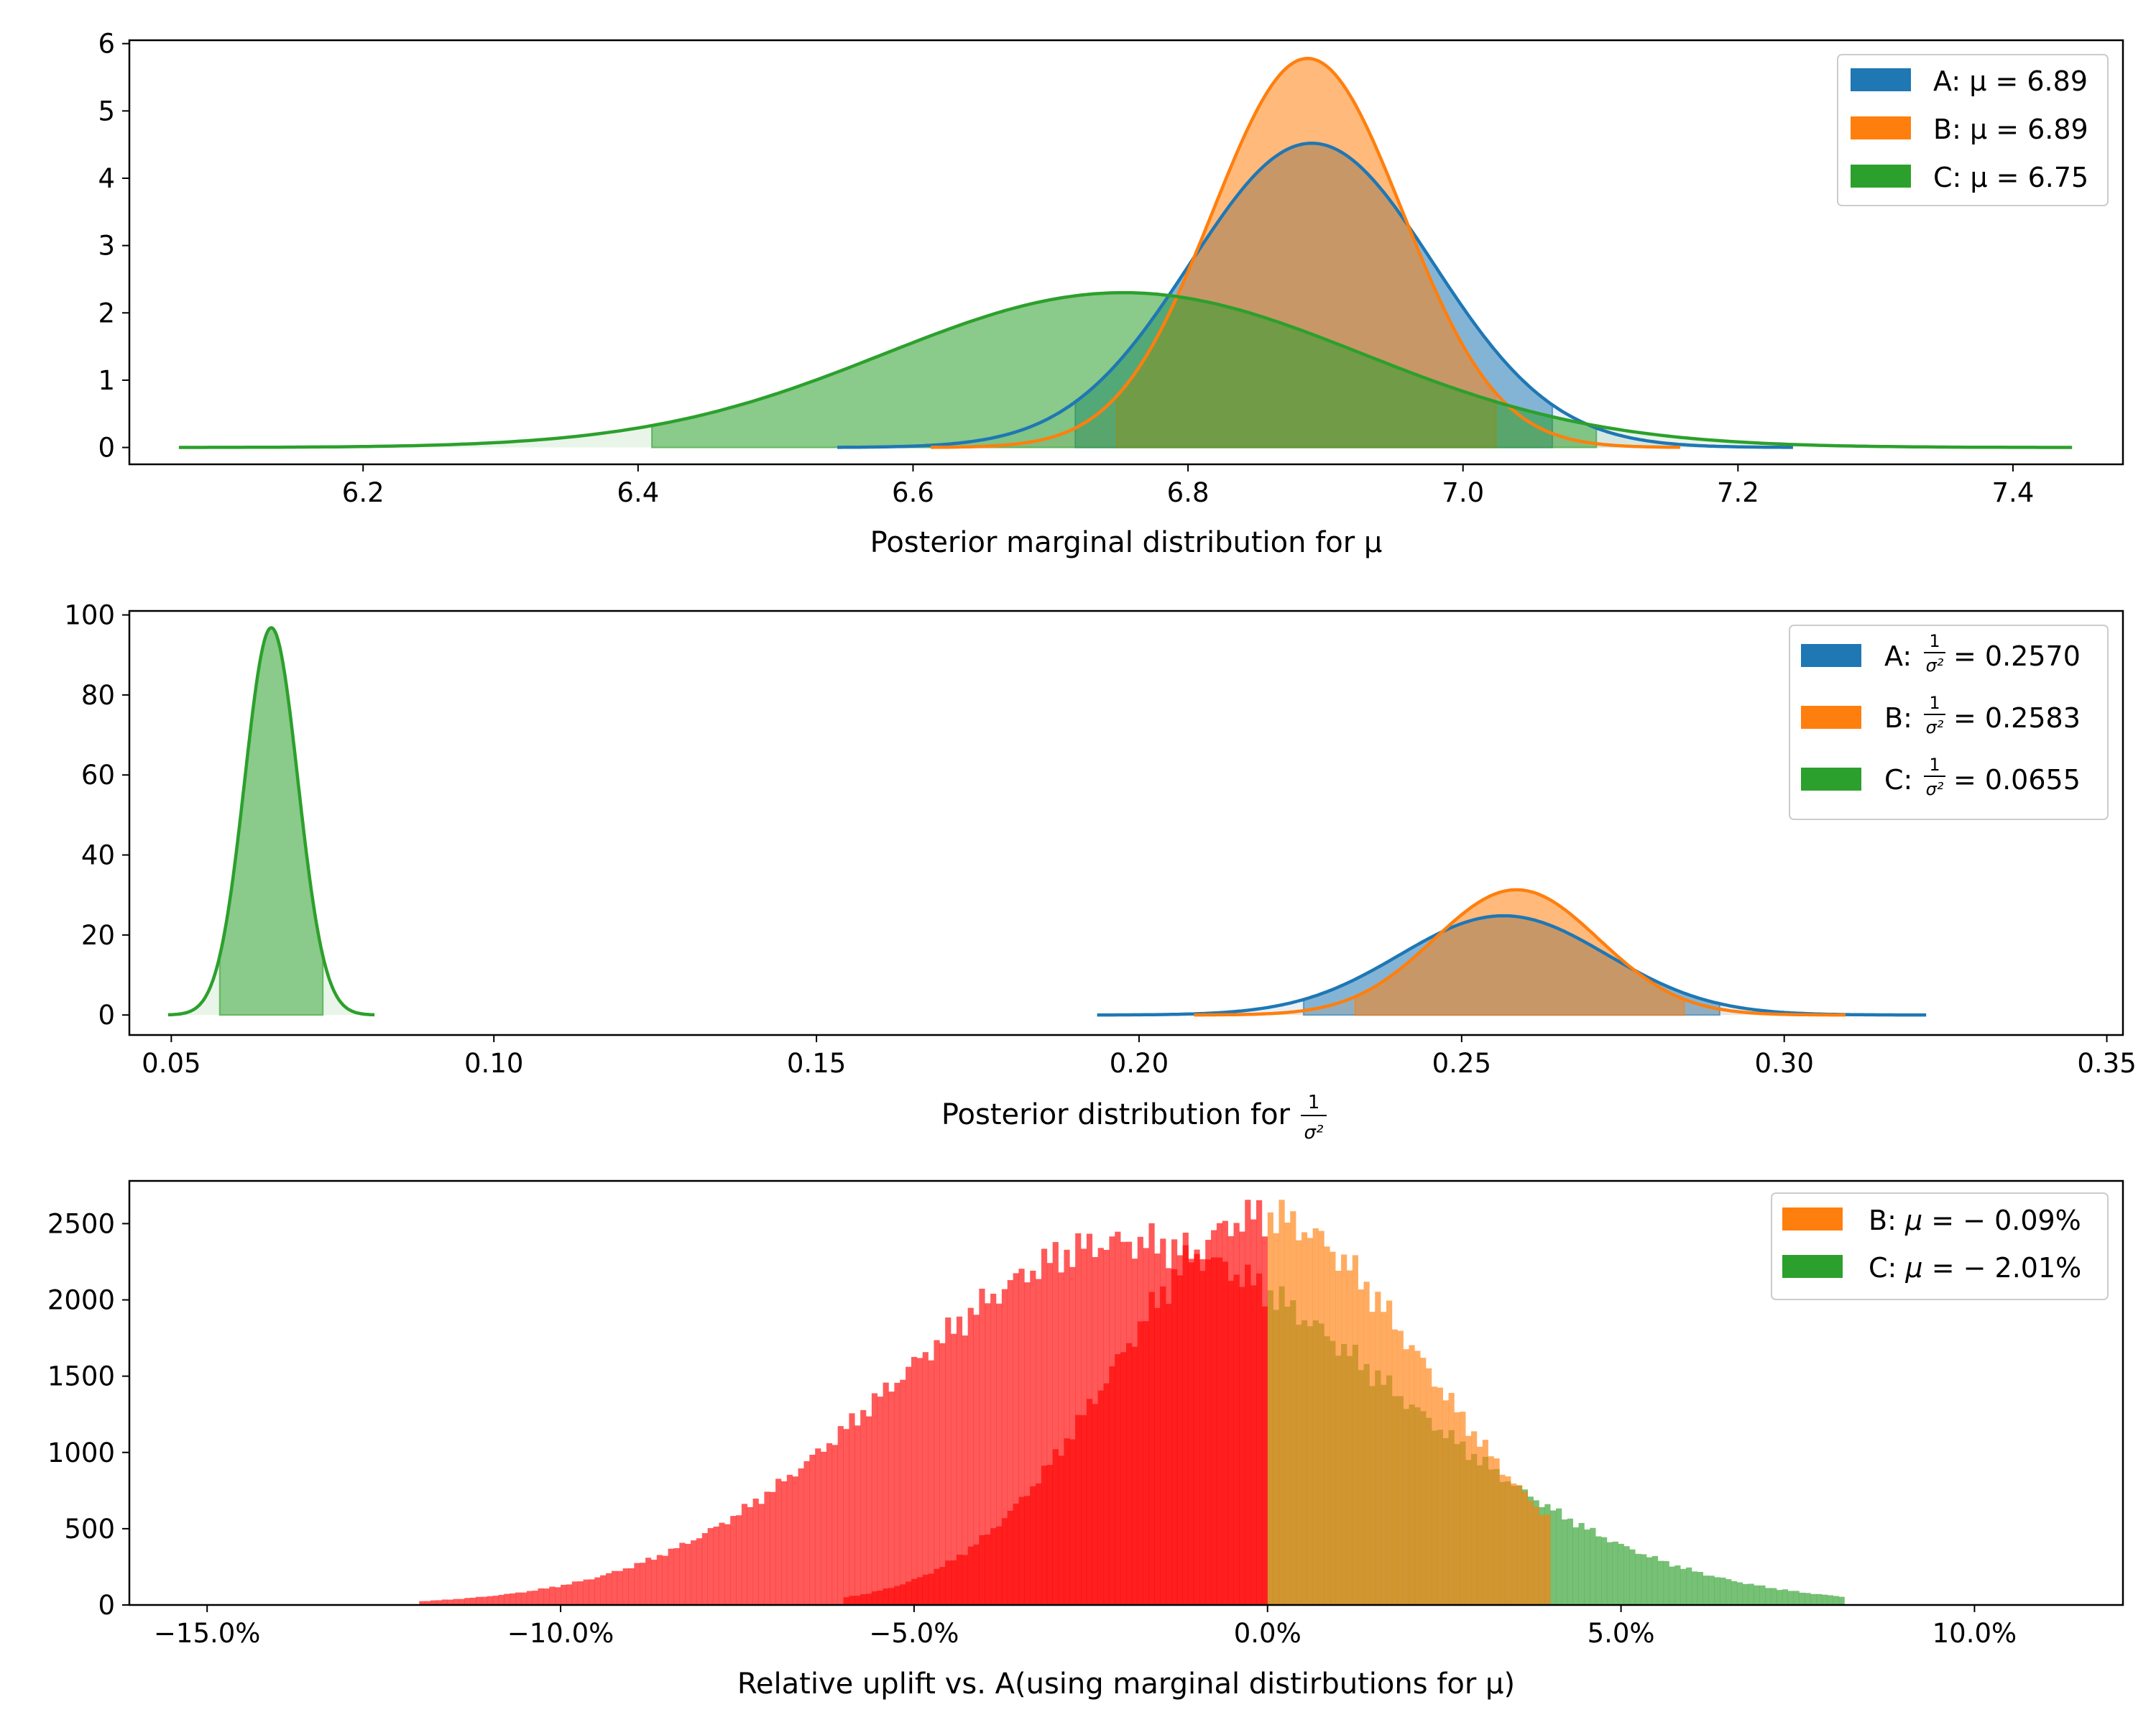 The height and width of the screenshot is (1725, 2156). Describe the element at coordinates (2007, 1268) in the screenshot. I see `legend-c-uplift: = − 2.01%` at that location.